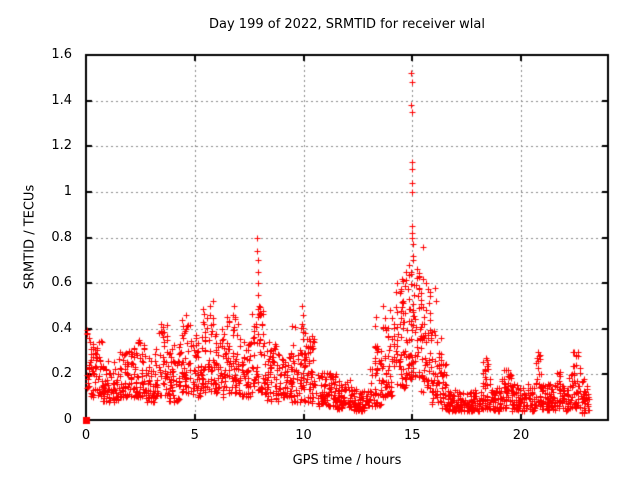  Describe the element at coordinates (61, 237) in the screenshot. I see `y-tick-label: 0.8` at that location.